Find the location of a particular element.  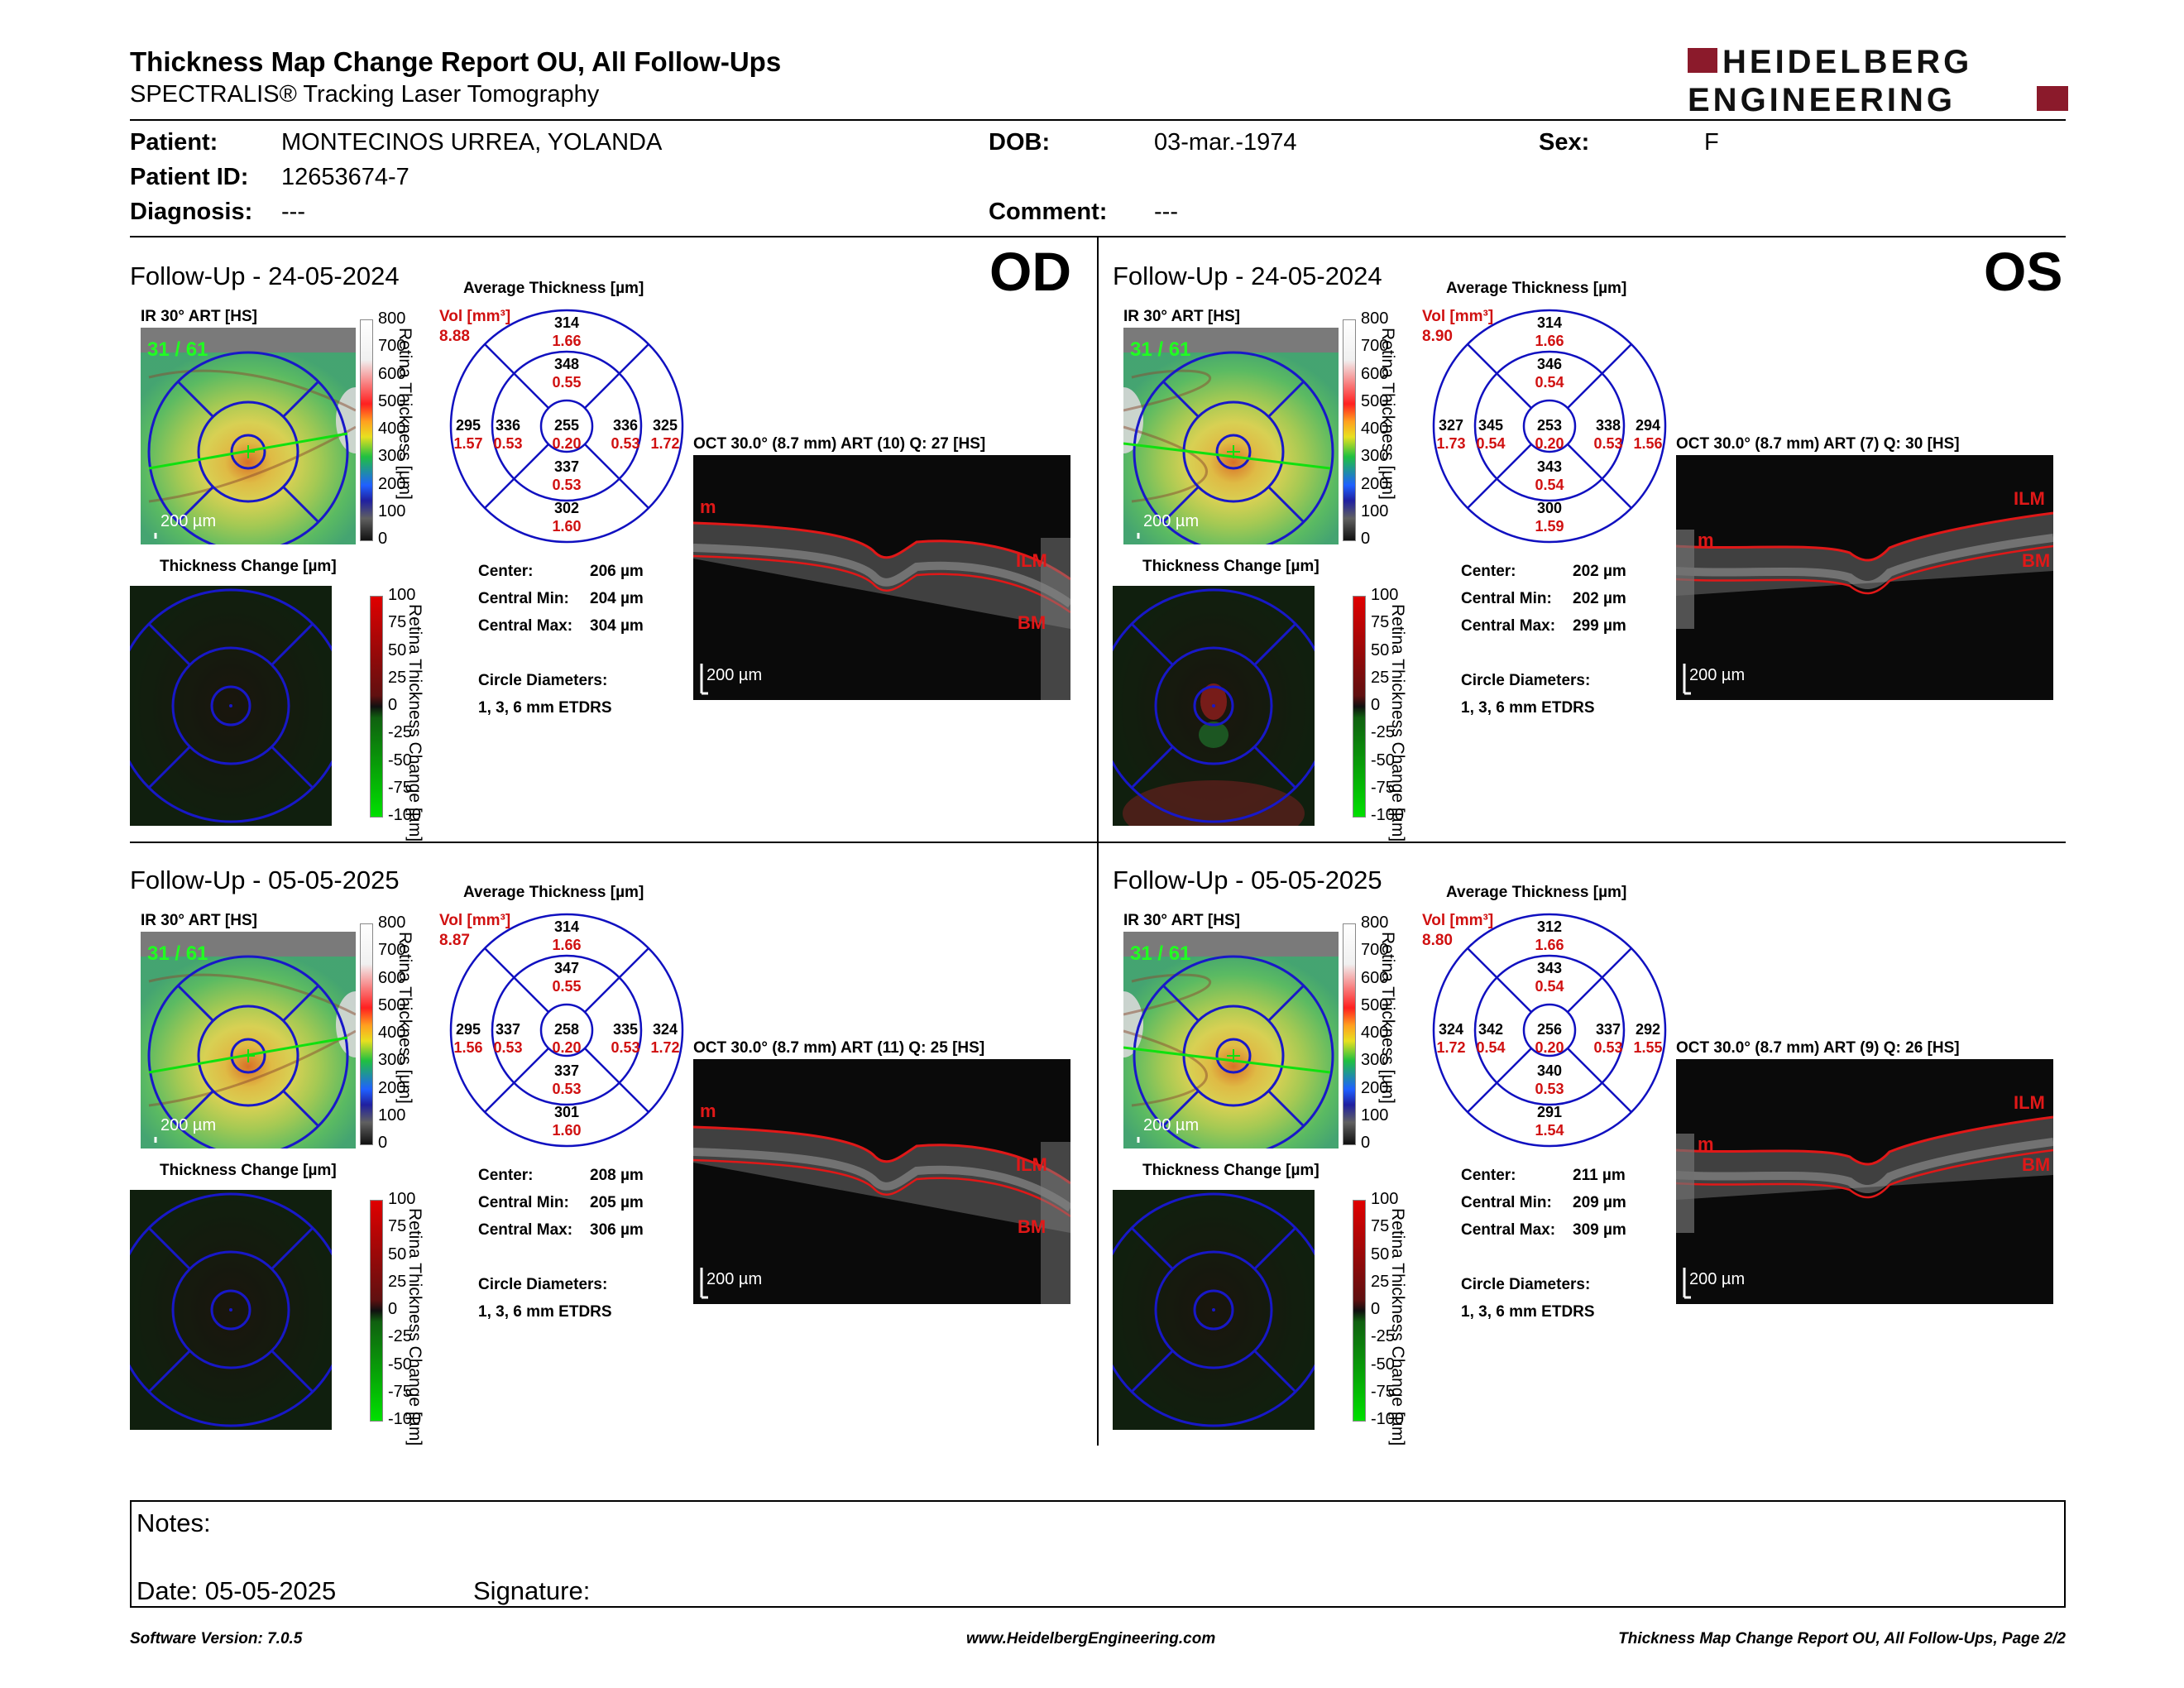

thickness-colorbar is located at coordinates (1349, 430).